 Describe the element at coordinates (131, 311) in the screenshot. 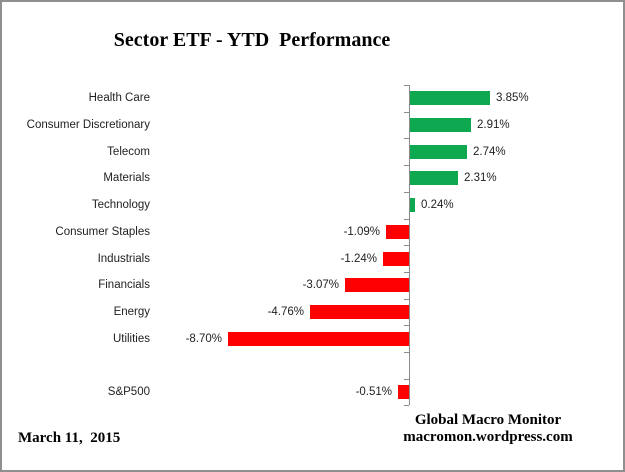

I see `category-label: Energy` at that location.